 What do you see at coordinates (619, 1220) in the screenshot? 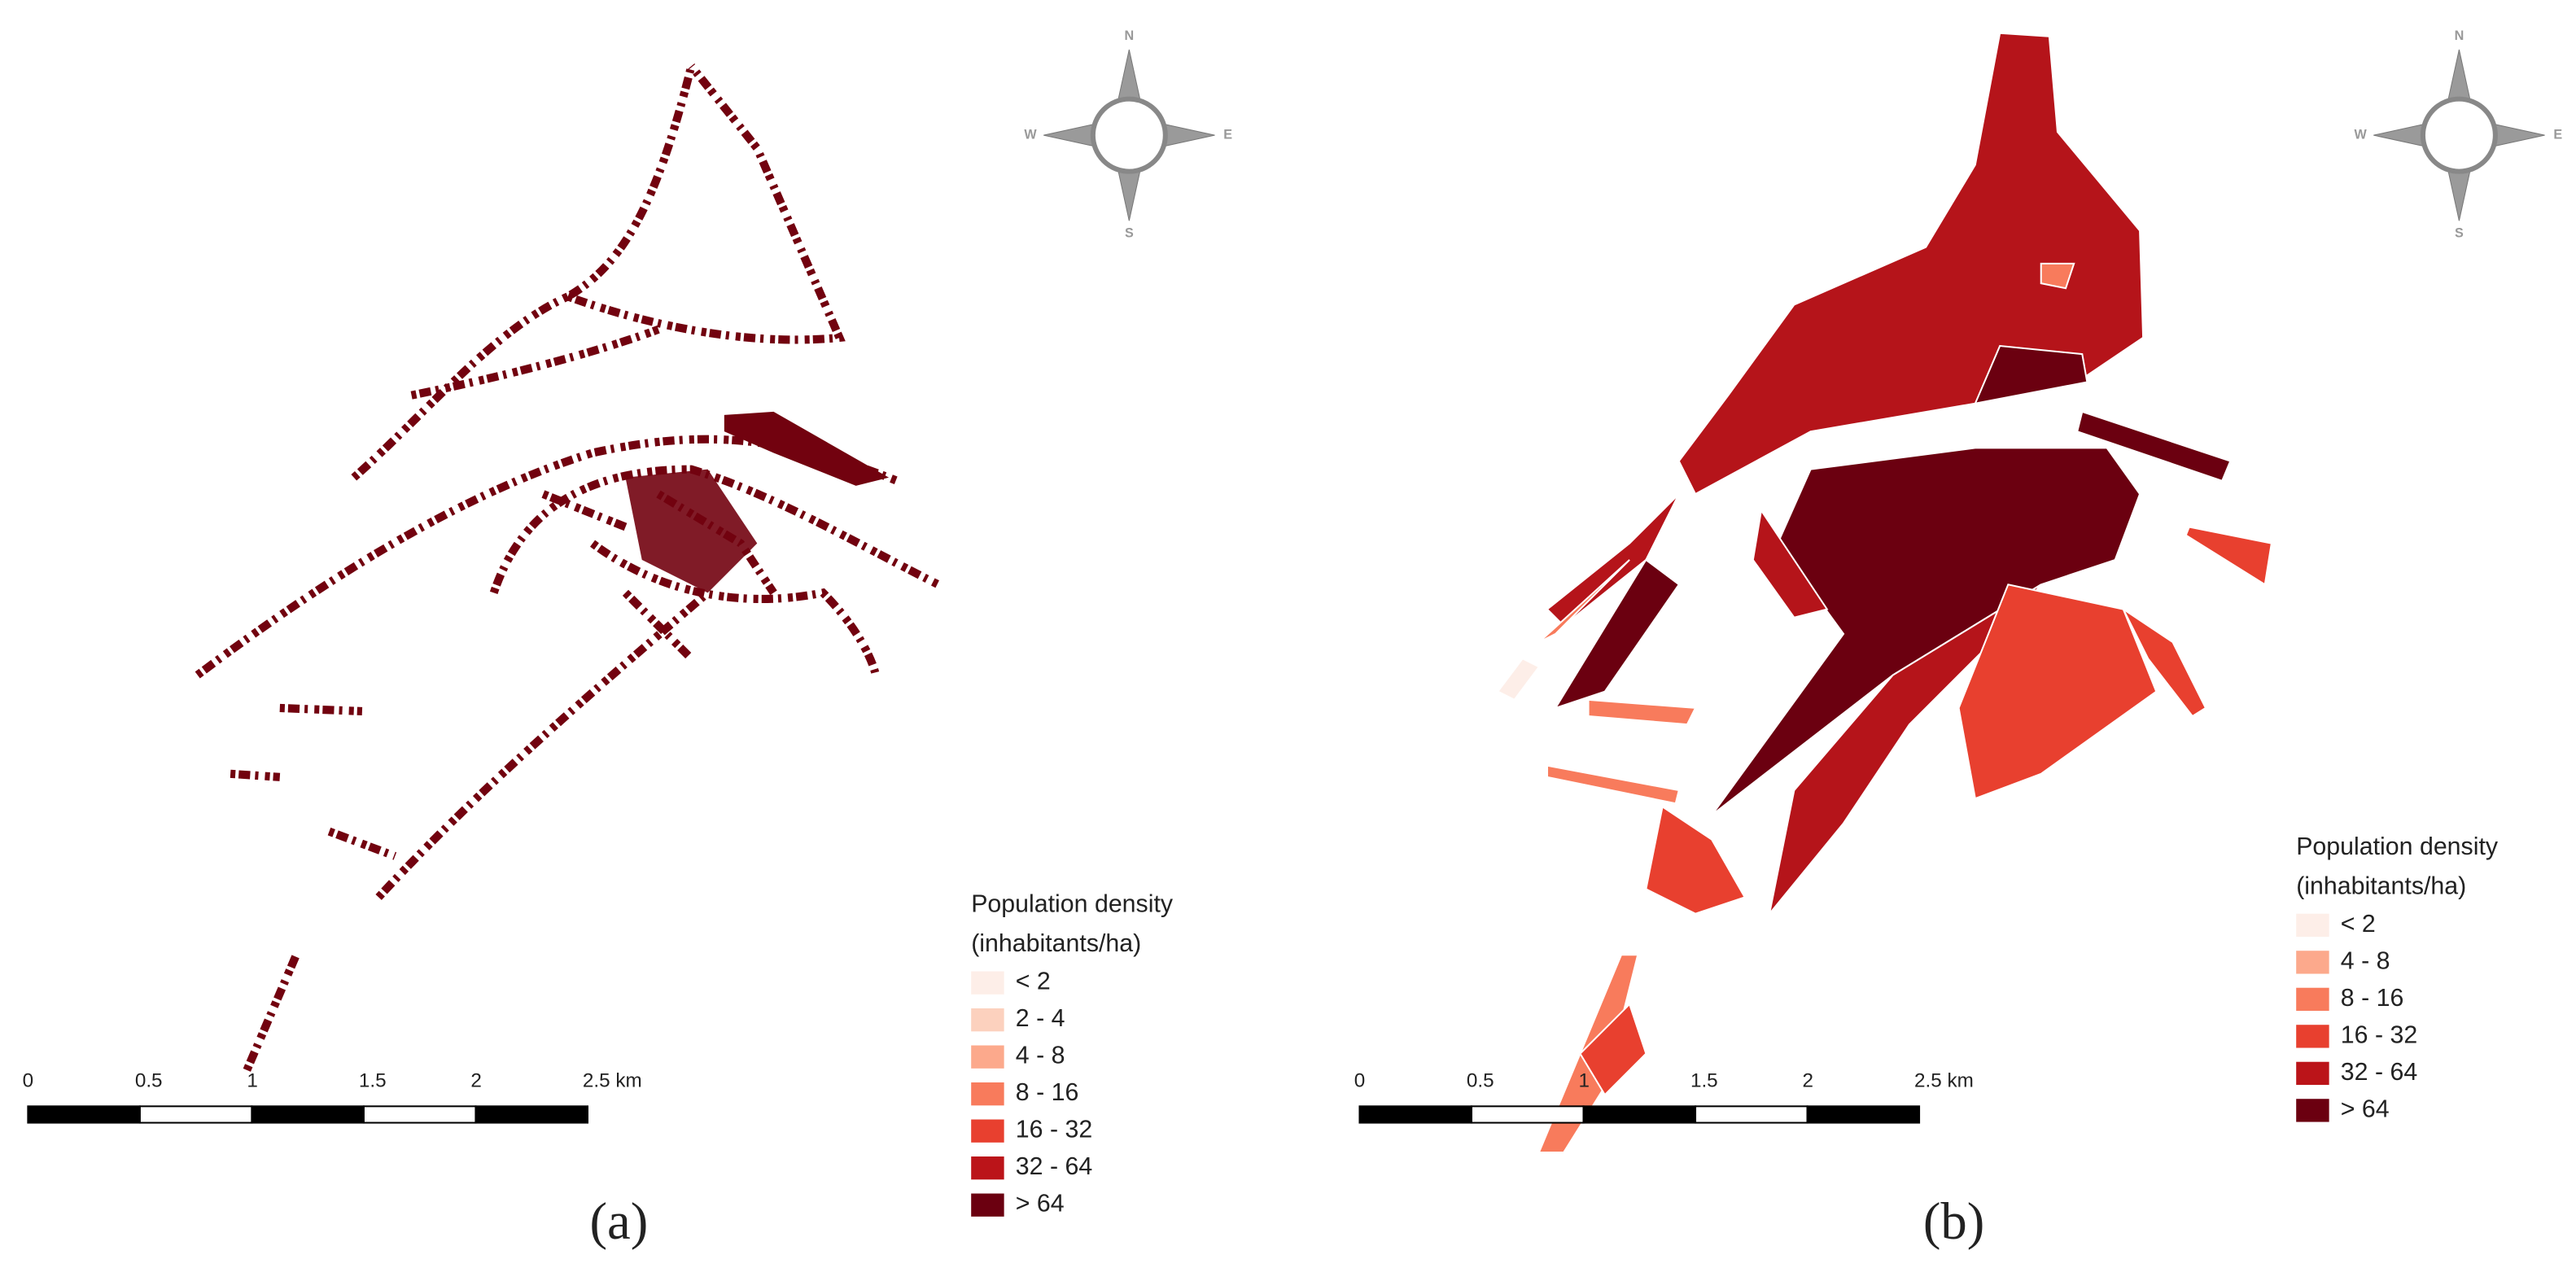
I see `panel-label: (a)` at bounding box center [619, 1220].